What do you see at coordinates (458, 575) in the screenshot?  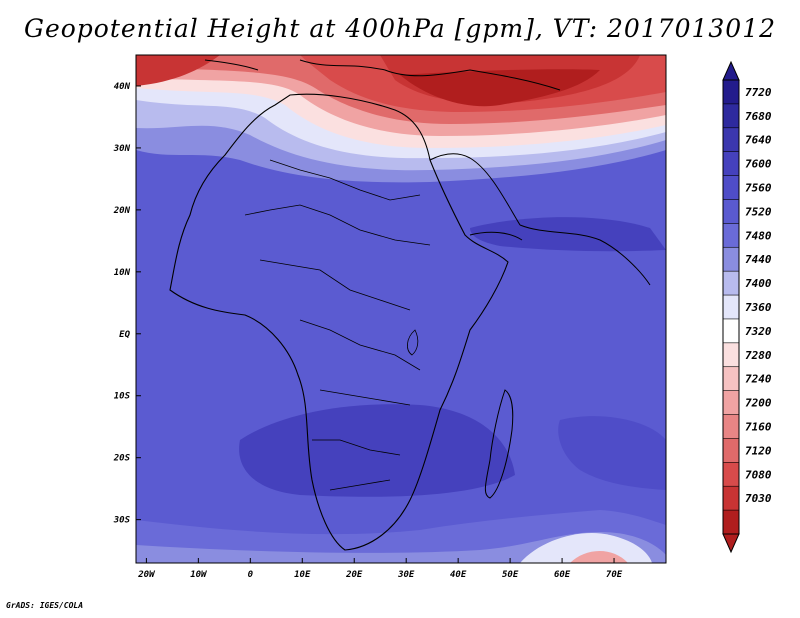 I see `lon-tick-label: 40E` at bounding box center [458, 575].